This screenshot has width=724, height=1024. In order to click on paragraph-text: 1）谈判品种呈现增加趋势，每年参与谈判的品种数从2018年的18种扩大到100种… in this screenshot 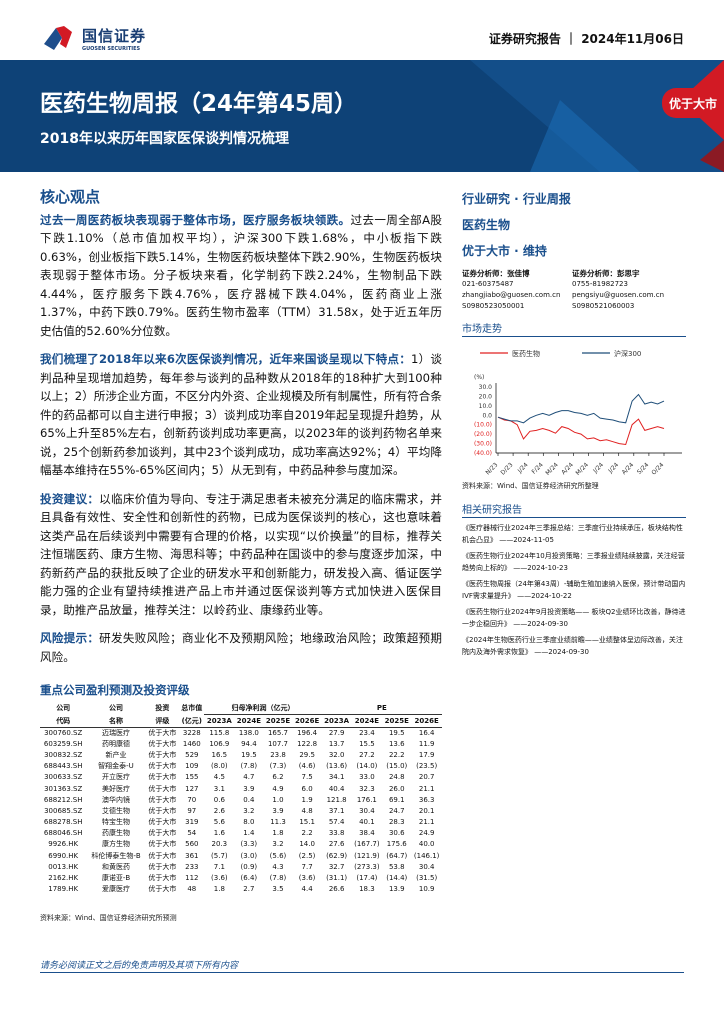, I will do `click(241, 414)`.